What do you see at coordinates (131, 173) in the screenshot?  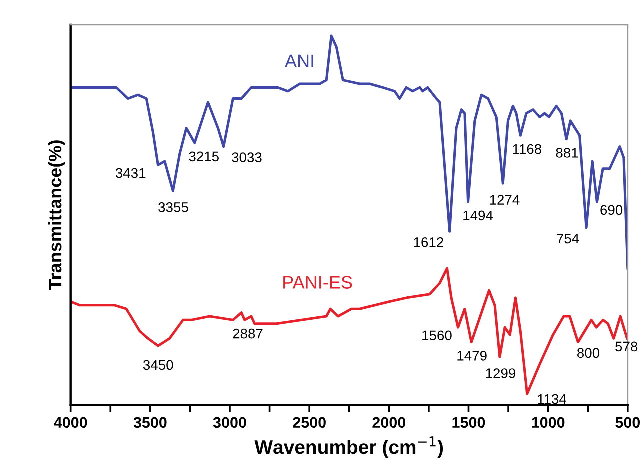 I see `annotation: 3431` at bounding box center [131, 173].